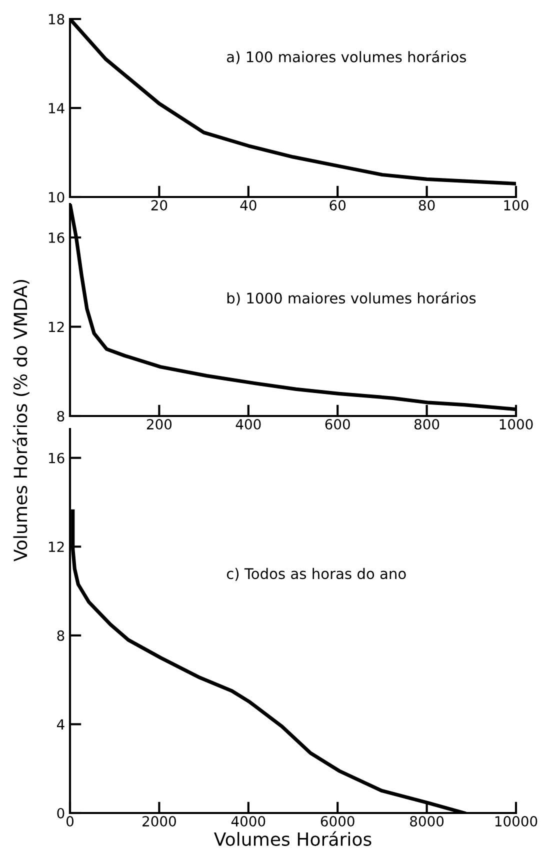 Image resolution: width=552 pixels, height=858 pixels. What do you see at coordinates (293, 838) in the screenshot?
I see `x-axis-title: Volumes Horários` at bounding box center [293, 838].